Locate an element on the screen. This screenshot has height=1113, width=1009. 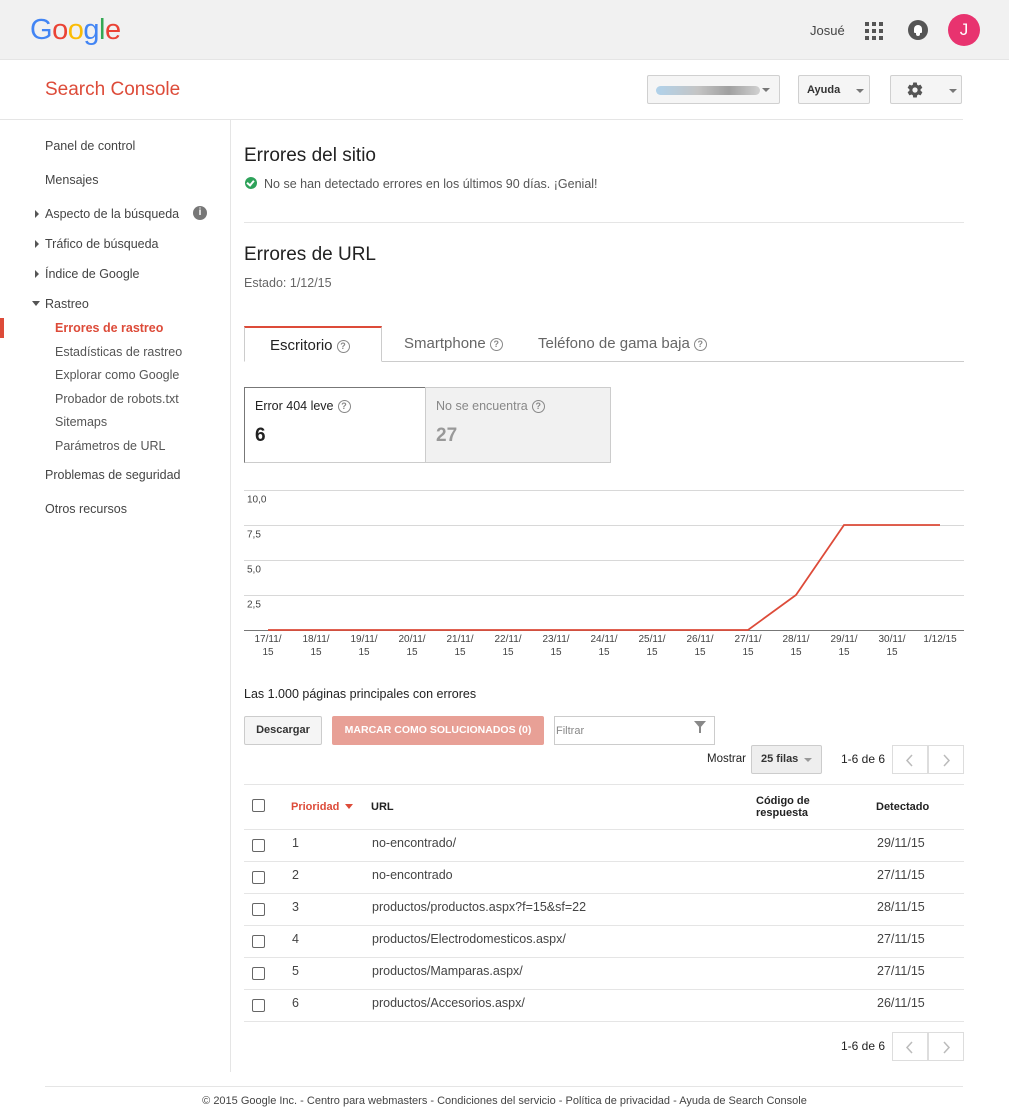
info-icon: i is located at coordinates (200, 213).